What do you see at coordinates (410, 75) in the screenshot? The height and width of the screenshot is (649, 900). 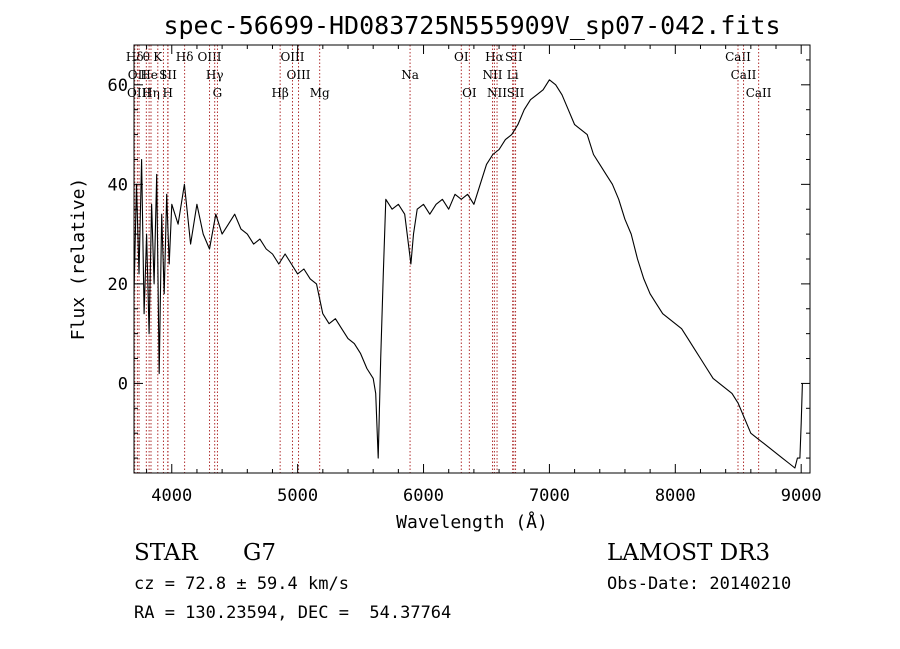 I see `line-marker-label-18: Na` at bounding box center [410, 75].